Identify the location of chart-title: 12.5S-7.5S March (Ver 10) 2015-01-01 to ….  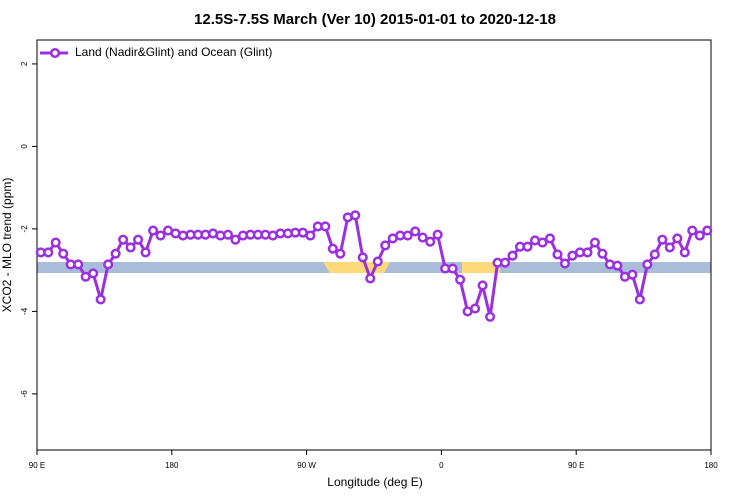
(375, 19).